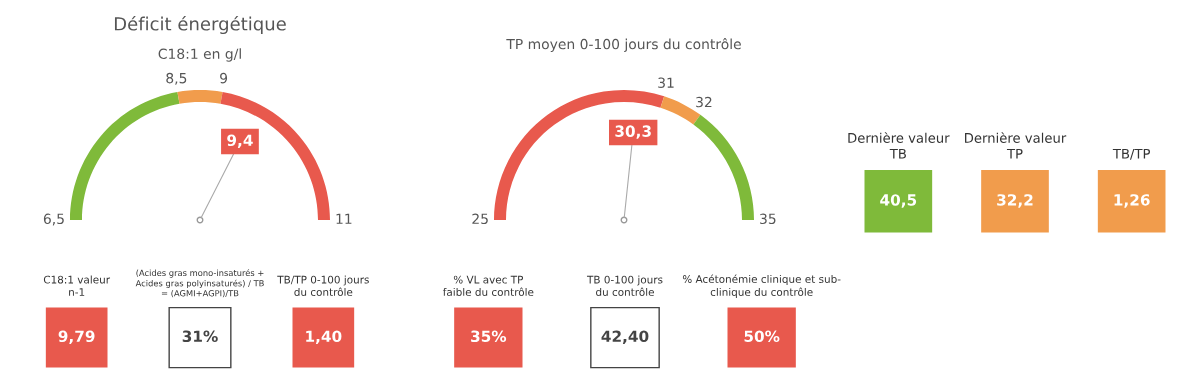 This screenshot has height=376, width=1200. Describe the element at coordinates (488, 285) in the screenshot. I see `category-label: % VL avec TP faible du contrôle` at that location.